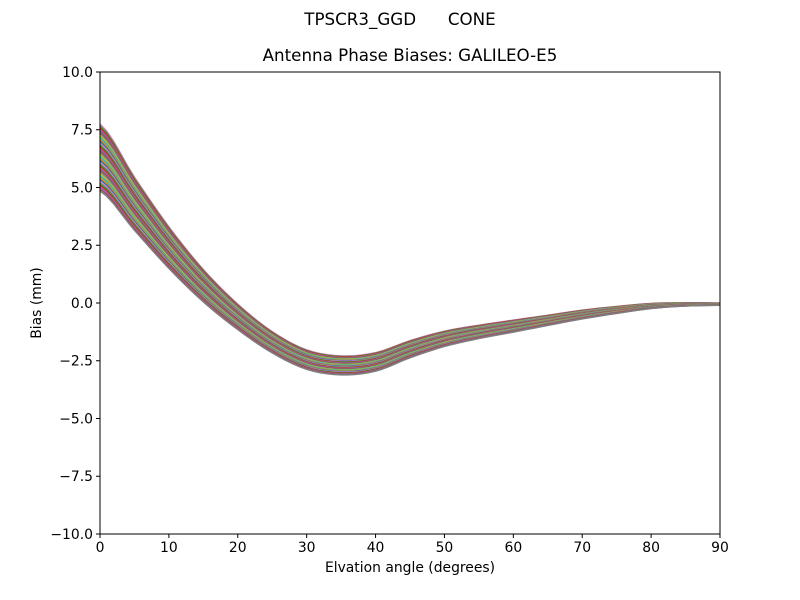 Image resolution: width=800 pixels, height=600 pixels. Describe the element at coordinates (71, 535) in the screenshot. I see `y-tick-label: −10.0` at that location.